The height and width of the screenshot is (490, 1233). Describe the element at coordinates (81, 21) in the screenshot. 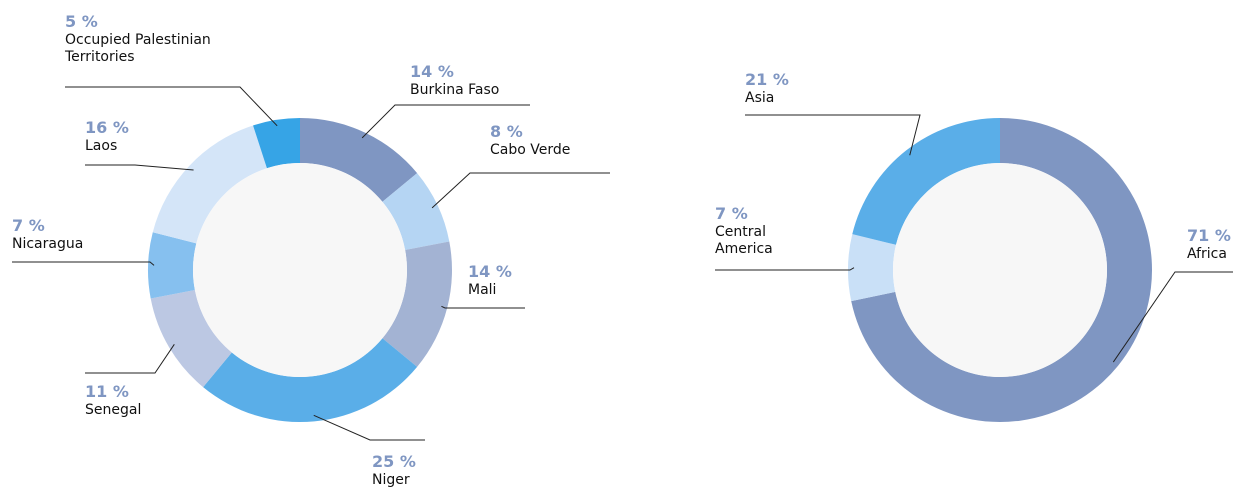

I see `value-label: 5 %` at that location.